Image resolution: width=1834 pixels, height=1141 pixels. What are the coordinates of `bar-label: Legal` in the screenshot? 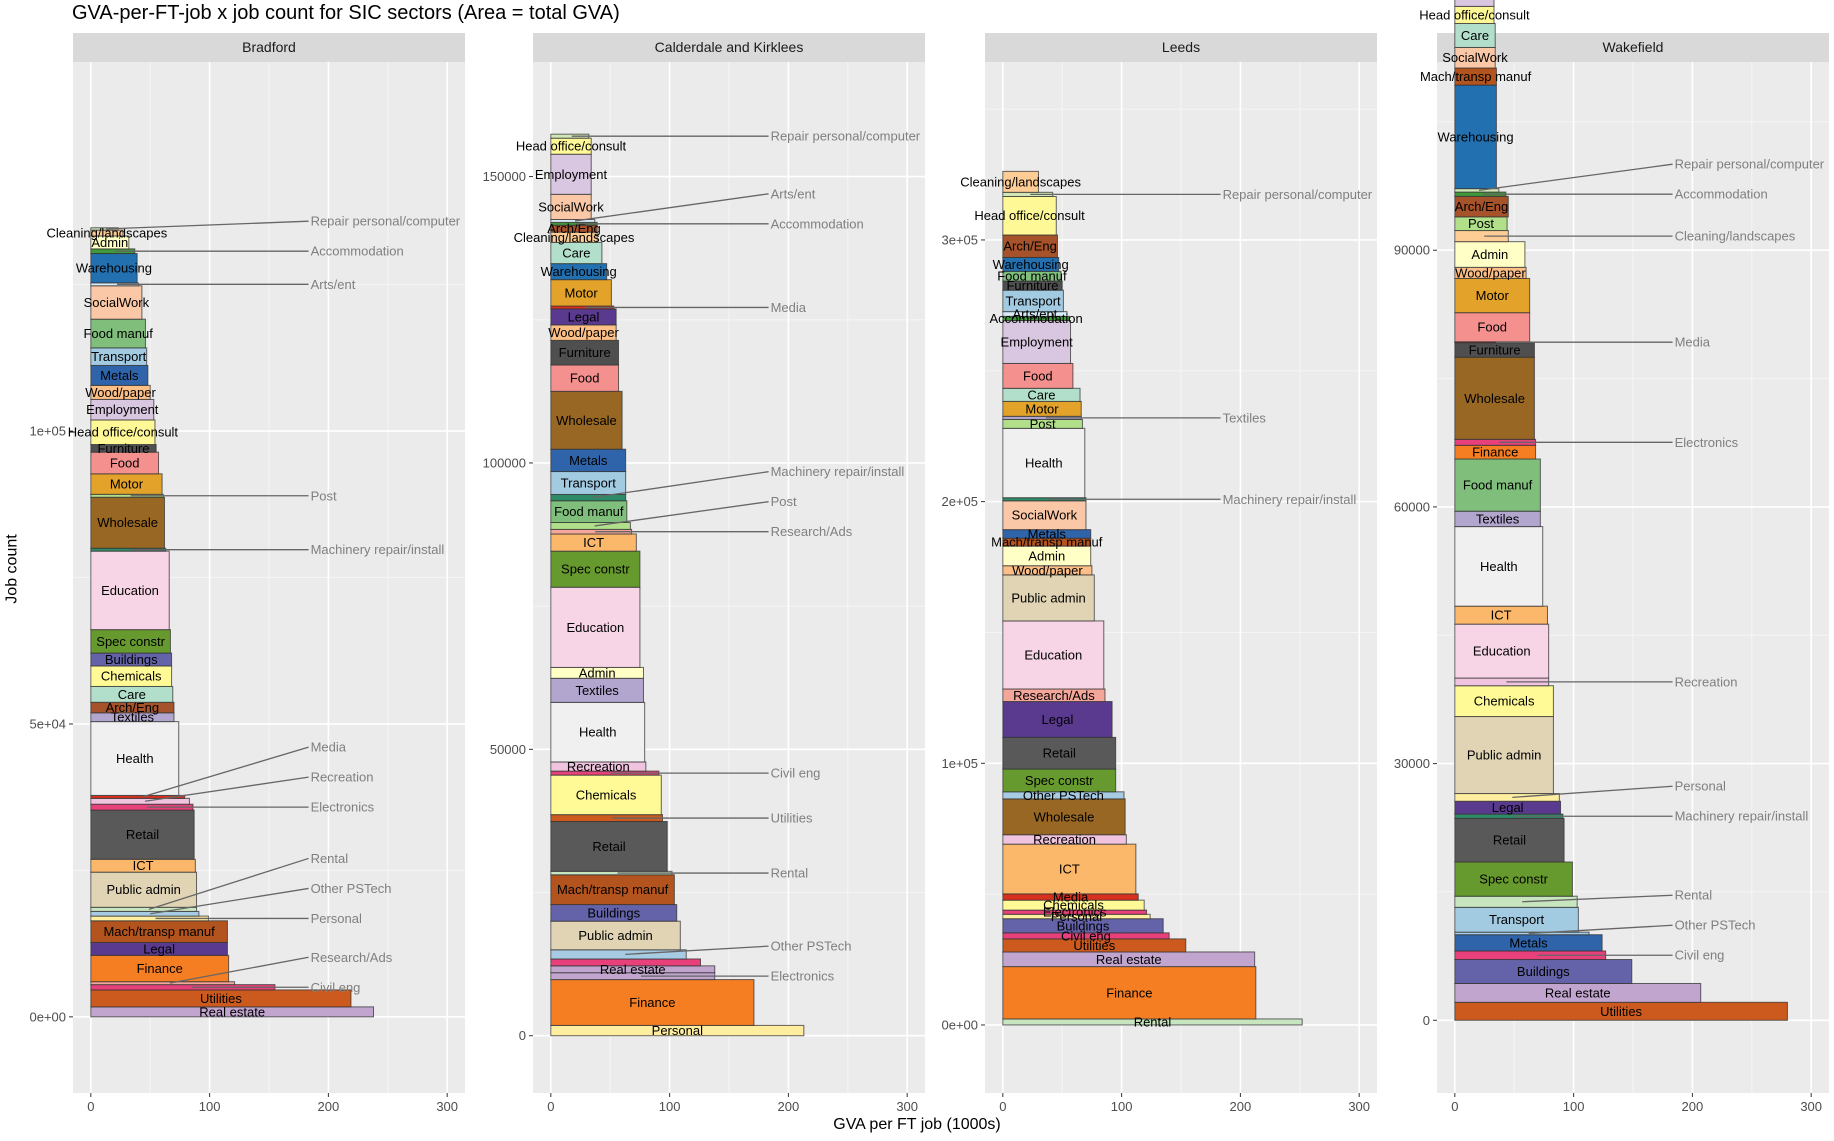 It's located at (584, 316).